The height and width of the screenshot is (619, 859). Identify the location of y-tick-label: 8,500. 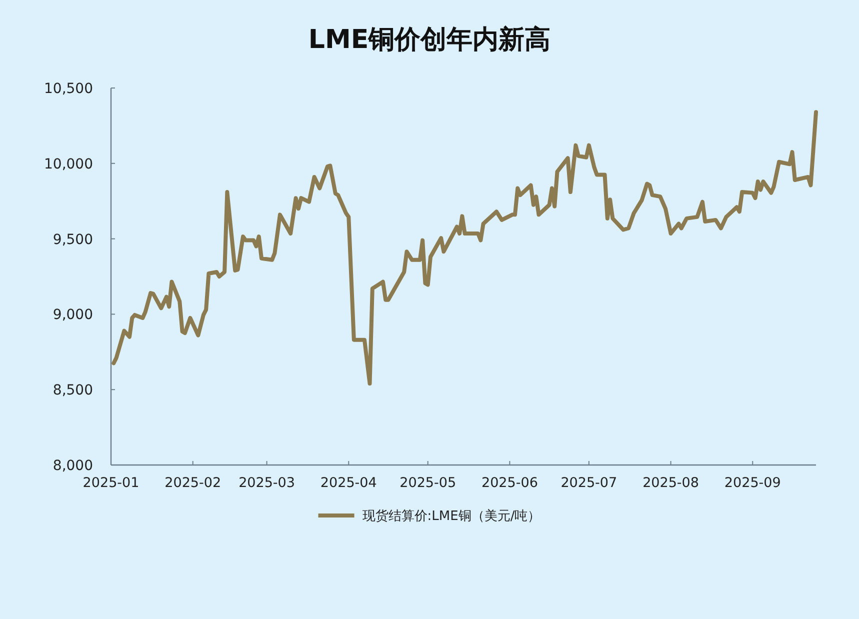
(72, 390).